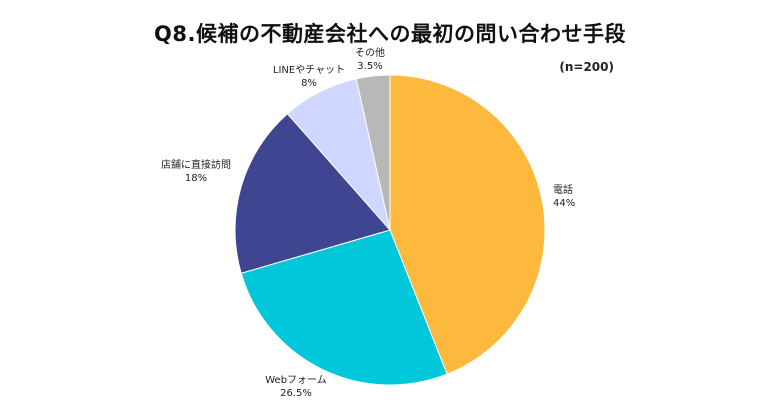 Image resolution: width=780 pixels, height=410 pixels. I want to click on slice-label: その他, so click(370, 52).